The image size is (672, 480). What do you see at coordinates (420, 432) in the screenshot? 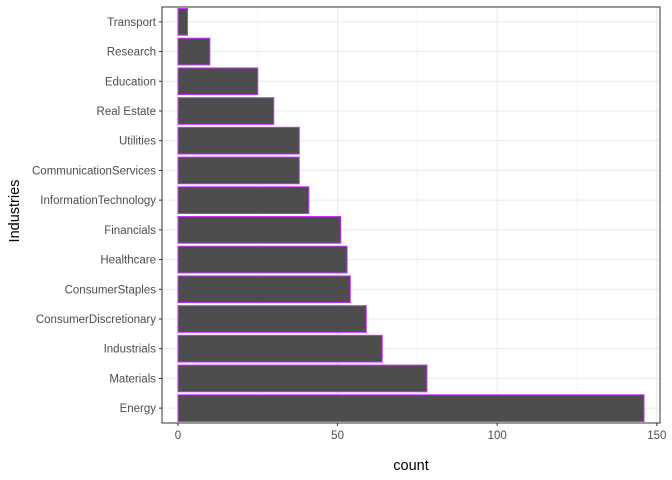
I see `x-axis-ticks: 0 50 100 150` at bounding box center [420, 432].